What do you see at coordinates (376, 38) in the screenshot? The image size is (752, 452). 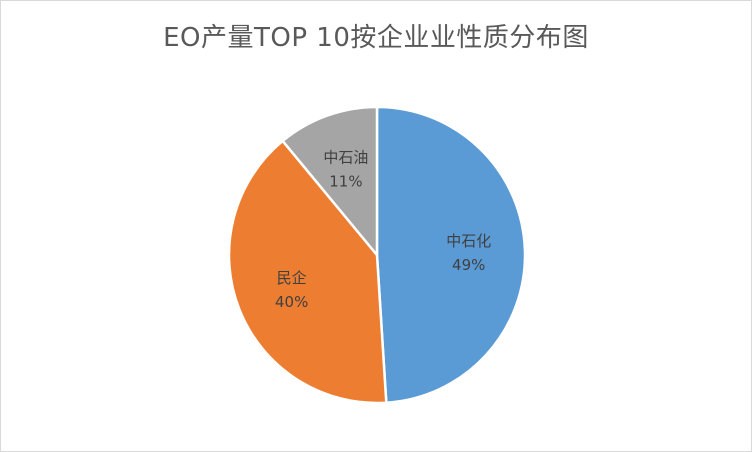 I see `chart-title: EO产量TOP 10按企业业性质分布图` at bounding box center [376, 38].